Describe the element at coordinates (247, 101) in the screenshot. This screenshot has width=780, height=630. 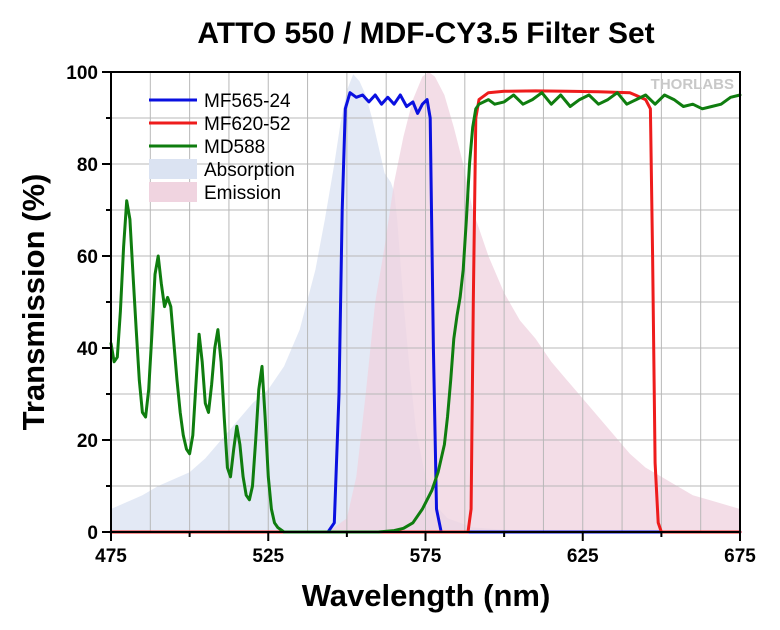
I see `legend-label-mf565-24: MF565-24` at that location.